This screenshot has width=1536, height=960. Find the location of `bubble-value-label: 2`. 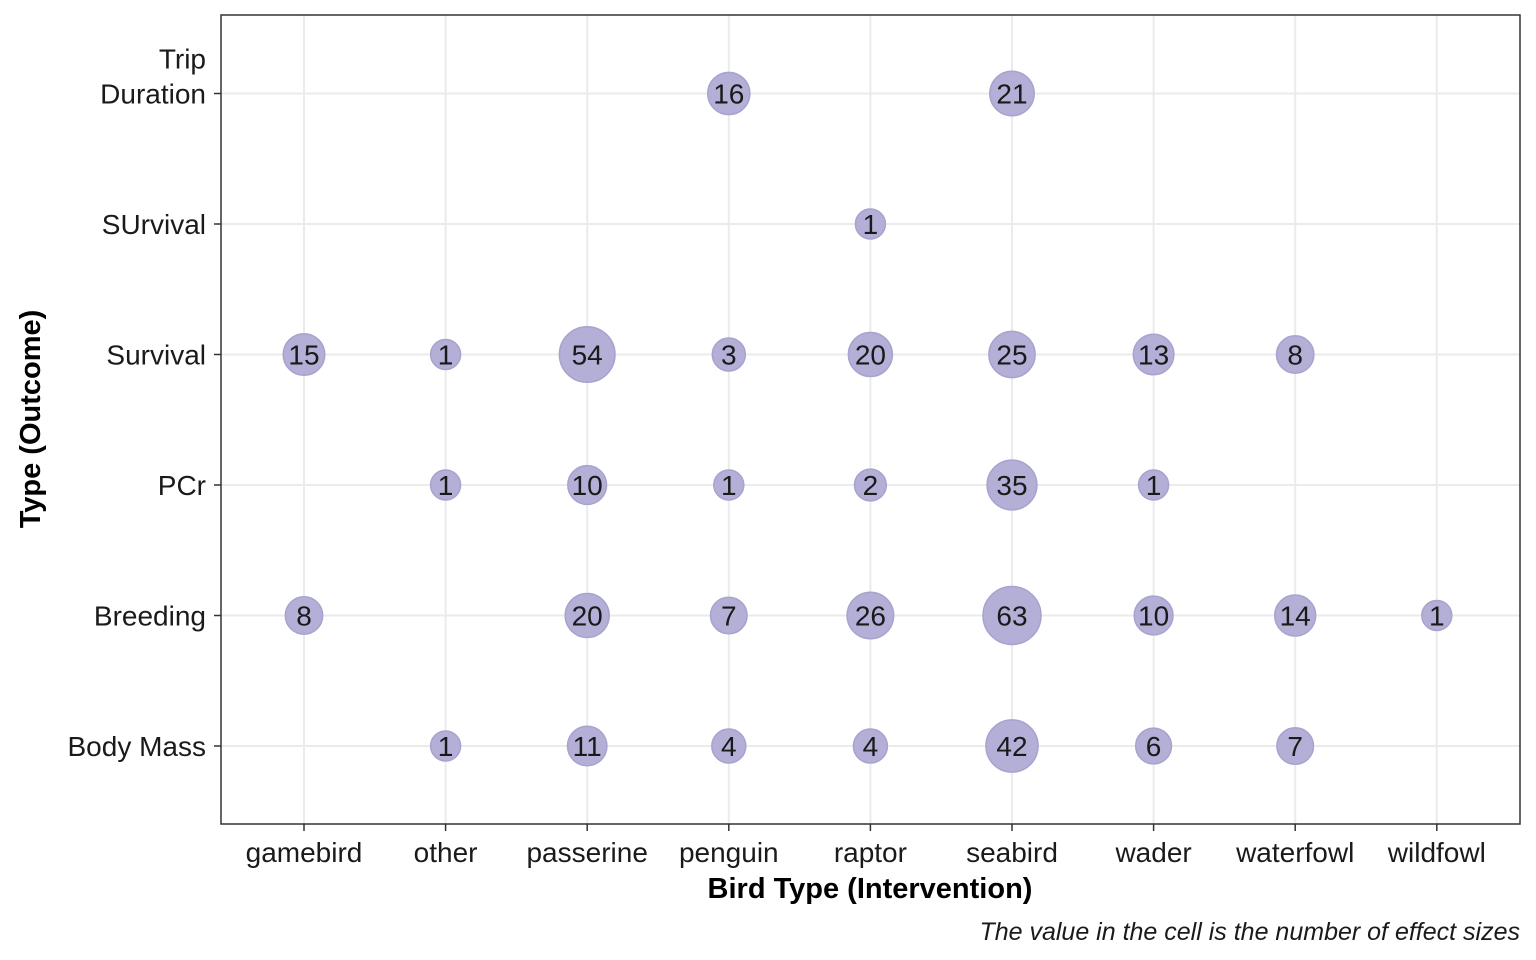

bubble-value-label: 2 is located at coordinates (871, 485).